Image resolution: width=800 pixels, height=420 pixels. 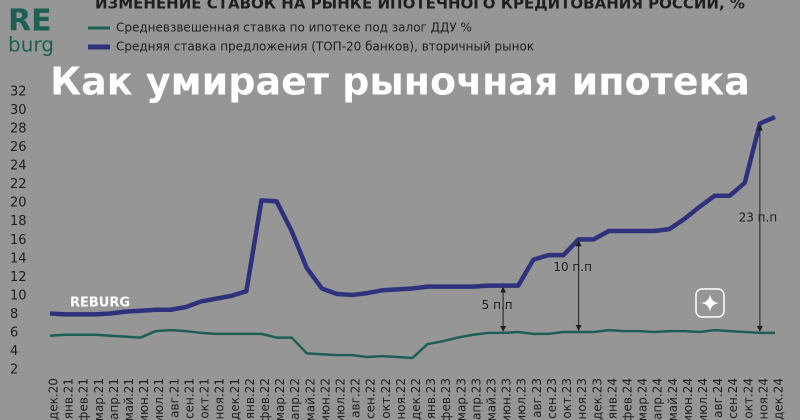 I want to click on x-tick-label: май.22, so click(x=310, y=399).